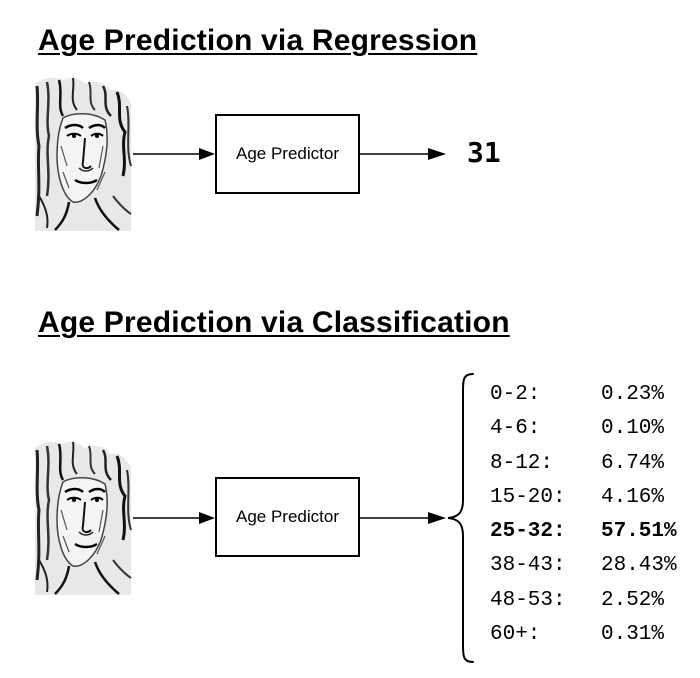 The height and width of the screenshot is (678, 700). What do you see at coordinates (633, 463) in the screenshot?
I see `age-probability-value: 6.74%` at bounding box center [633, 463].